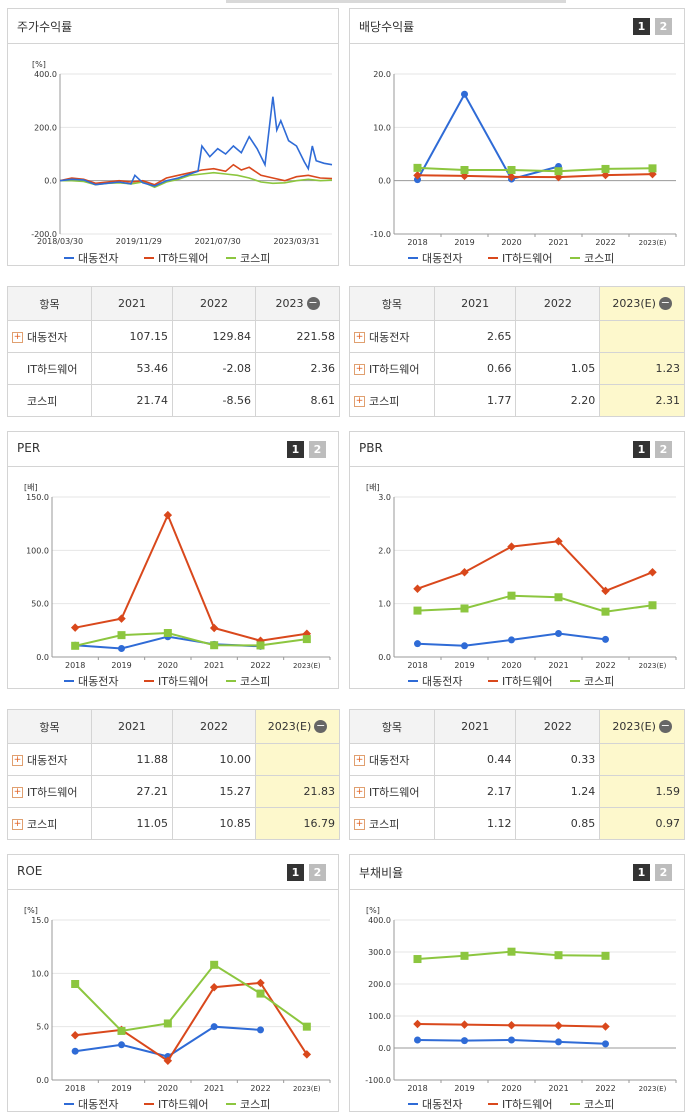 This screenshot has height=1115, width=691. What do you see at coordinates (382, 74) in the screenshot?
I see `y-tick-label: 20.0` at bounding box center [382, 74].